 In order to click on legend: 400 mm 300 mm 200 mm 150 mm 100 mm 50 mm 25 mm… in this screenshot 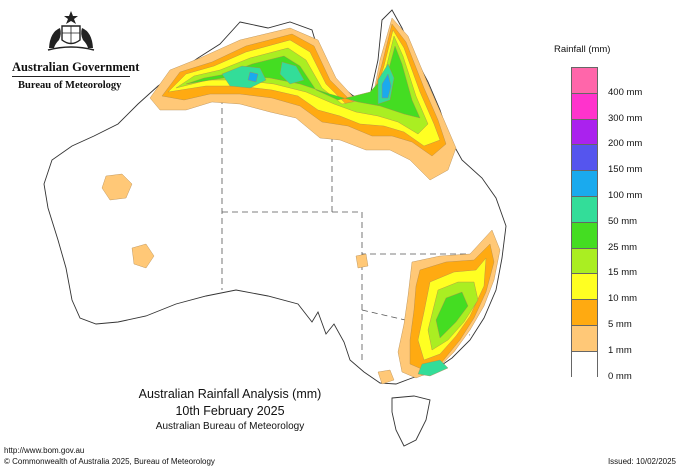, I will do `click(606, 224)`.